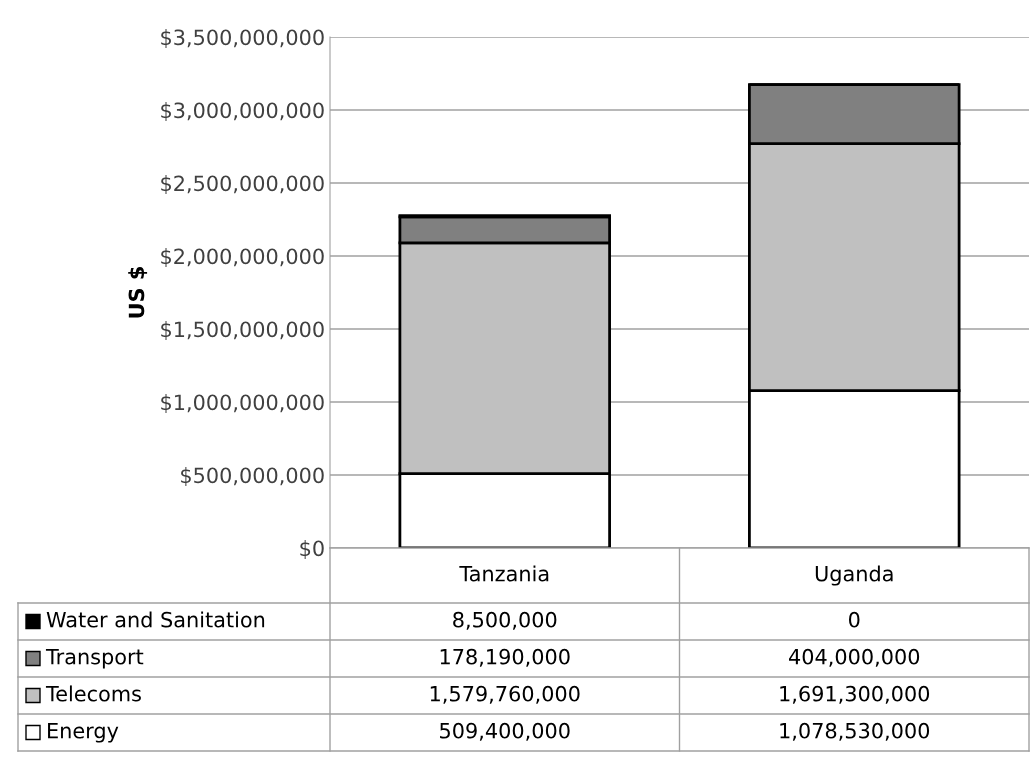 This screenshot has height=771, width=1031. Describe the element at coordinates (242, 403) in the screenshot. I see `y-tick-label: $1,000,000,000` at that location.